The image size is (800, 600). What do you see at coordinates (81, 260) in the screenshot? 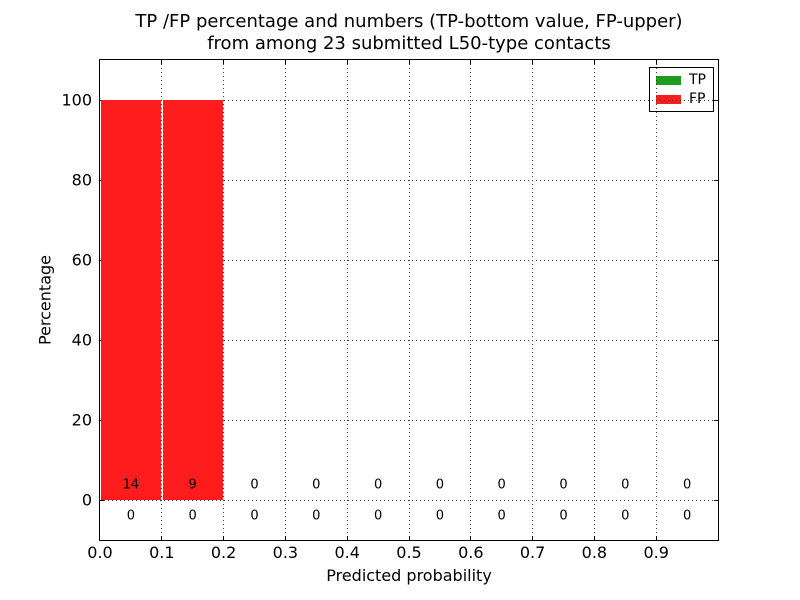
I see `y-tick-label: 60` at bounding box center [81, 260].